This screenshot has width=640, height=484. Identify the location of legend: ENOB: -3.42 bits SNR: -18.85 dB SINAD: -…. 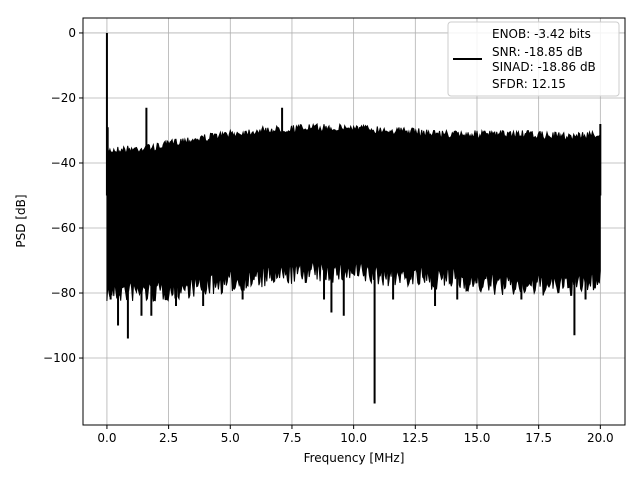
(533, 59).